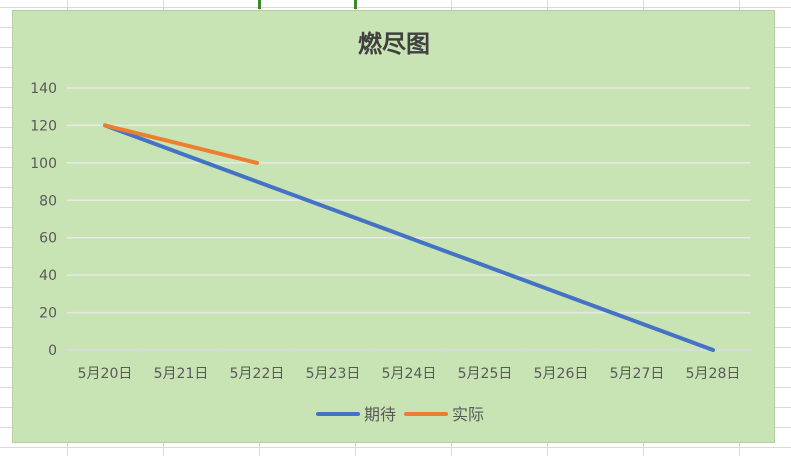 The height and width of the screenshot is (456, 791). I want to click on y-tick-label: 100, so click(43, 164).